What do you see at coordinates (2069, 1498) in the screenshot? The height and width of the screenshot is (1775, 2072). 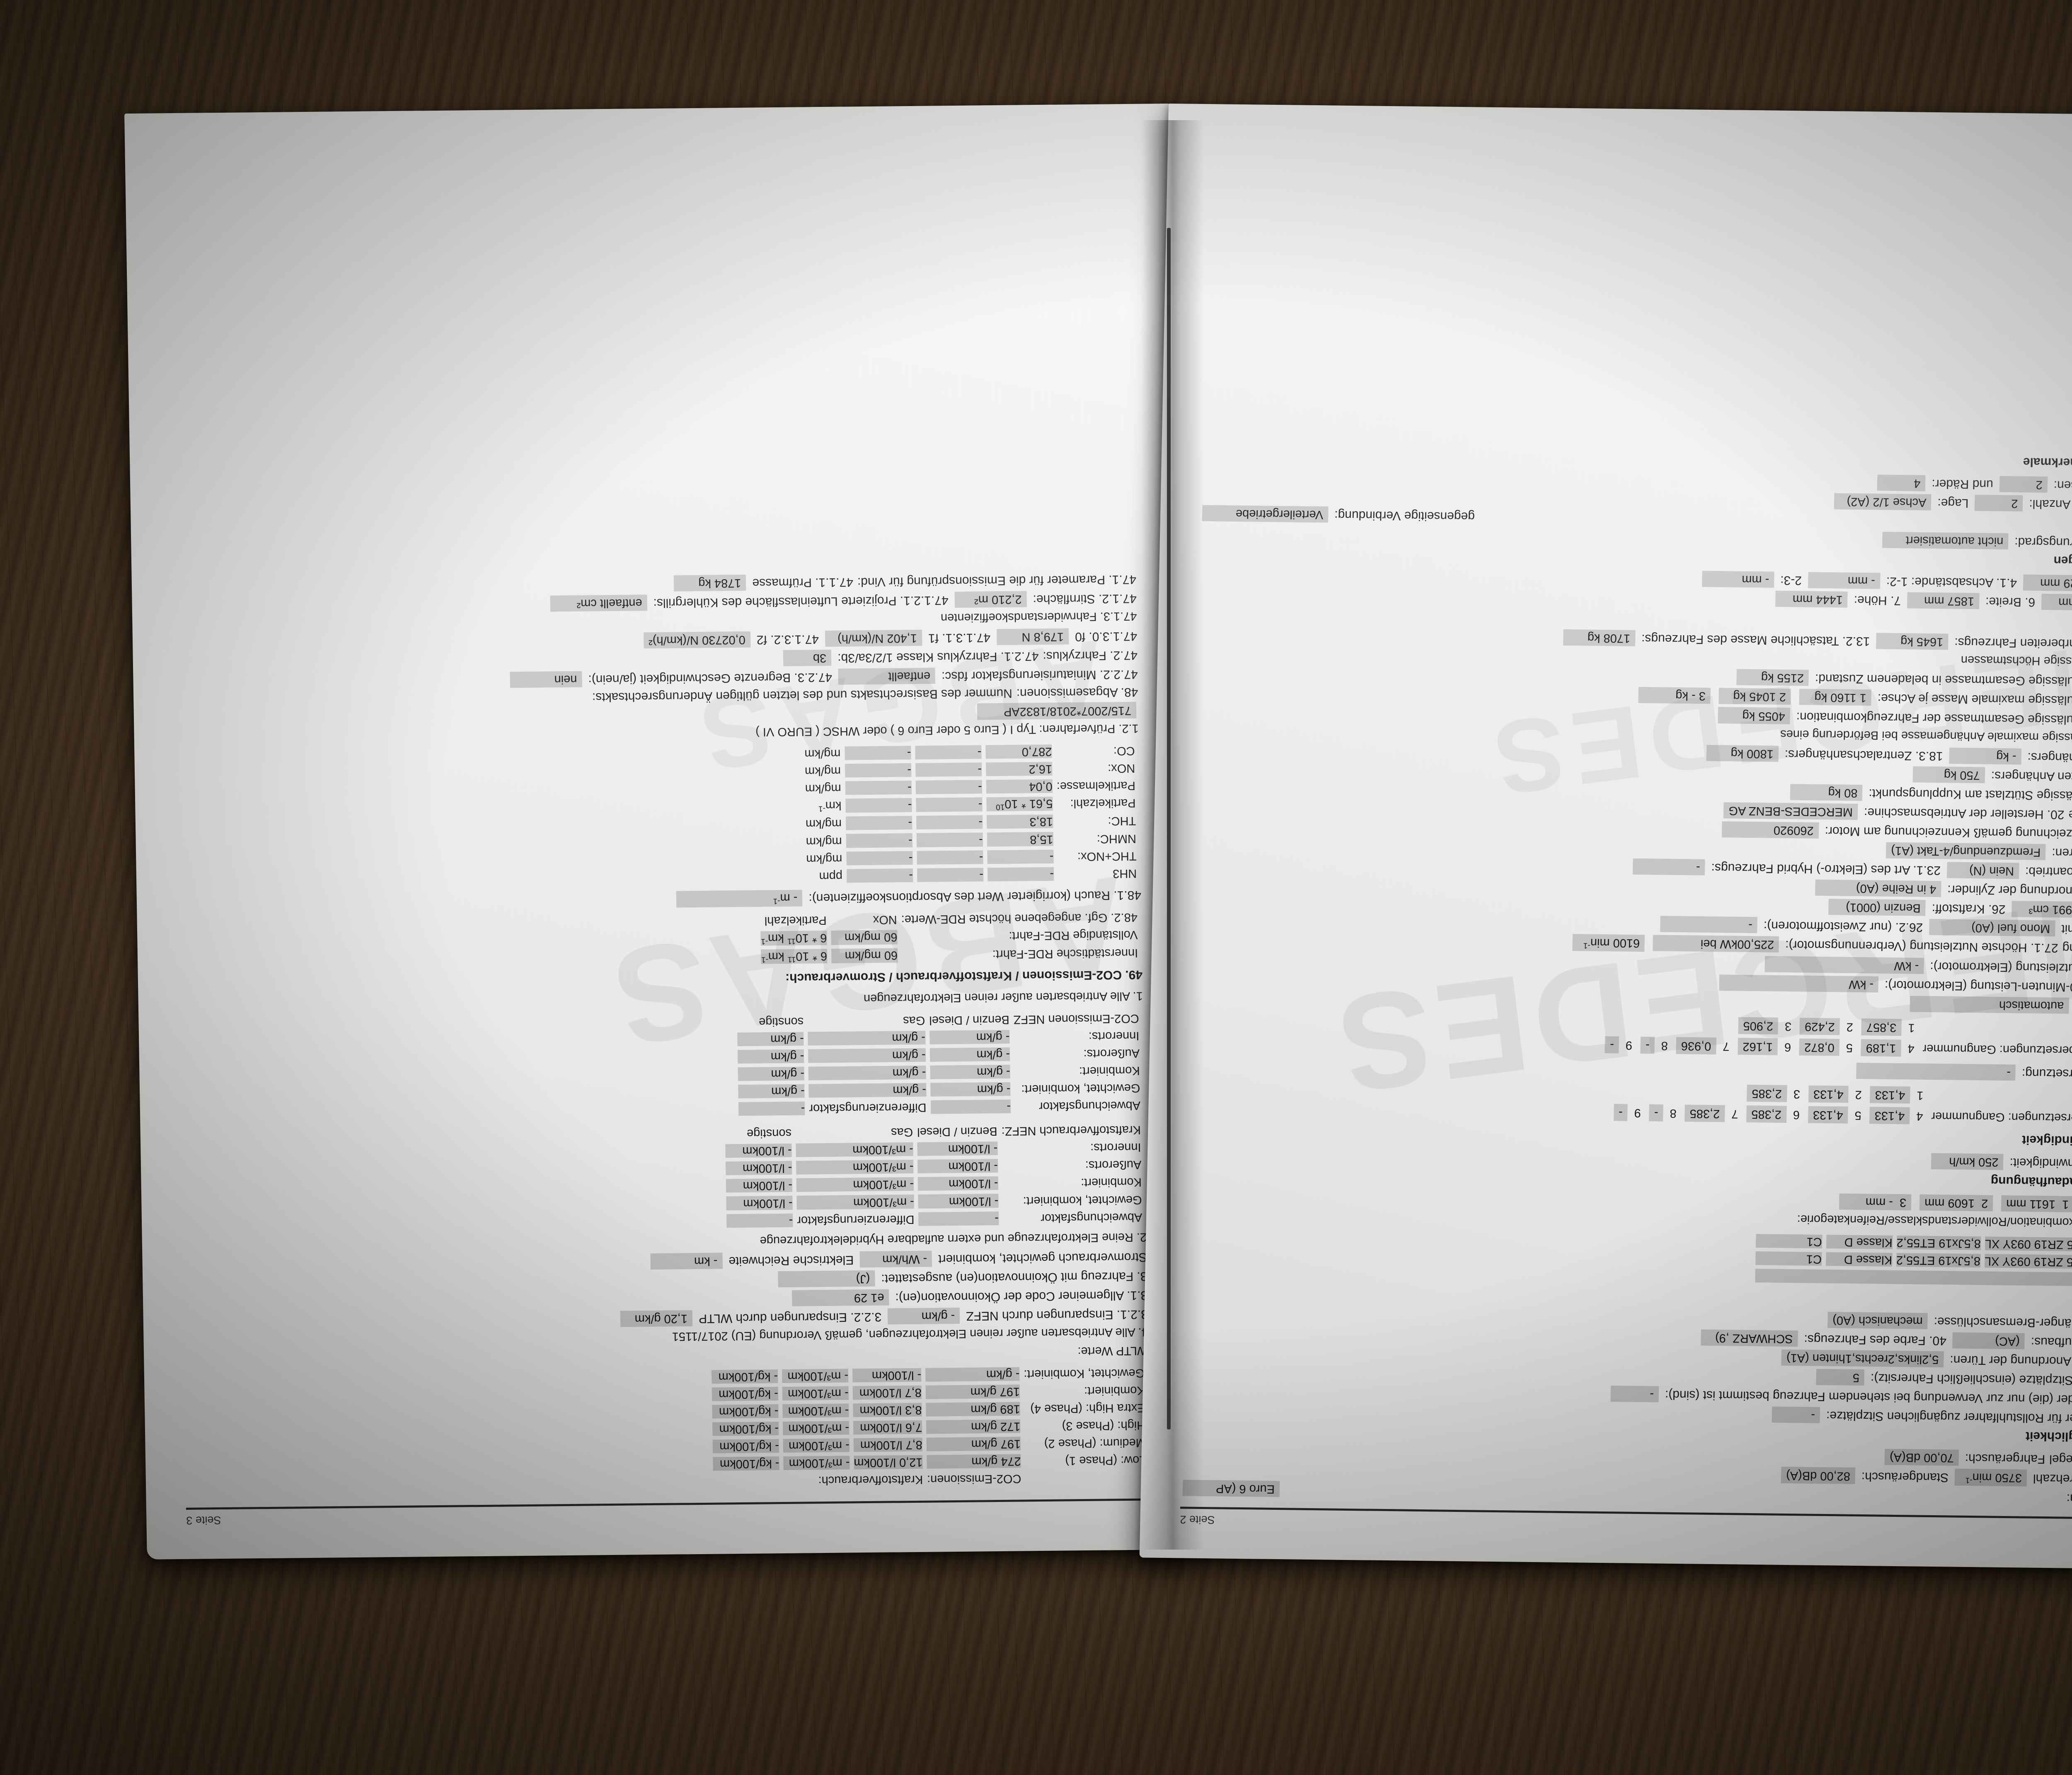 I see `abgasnorm-label: 47. Abgasnorm:` at bounding box center [2069, 1498].